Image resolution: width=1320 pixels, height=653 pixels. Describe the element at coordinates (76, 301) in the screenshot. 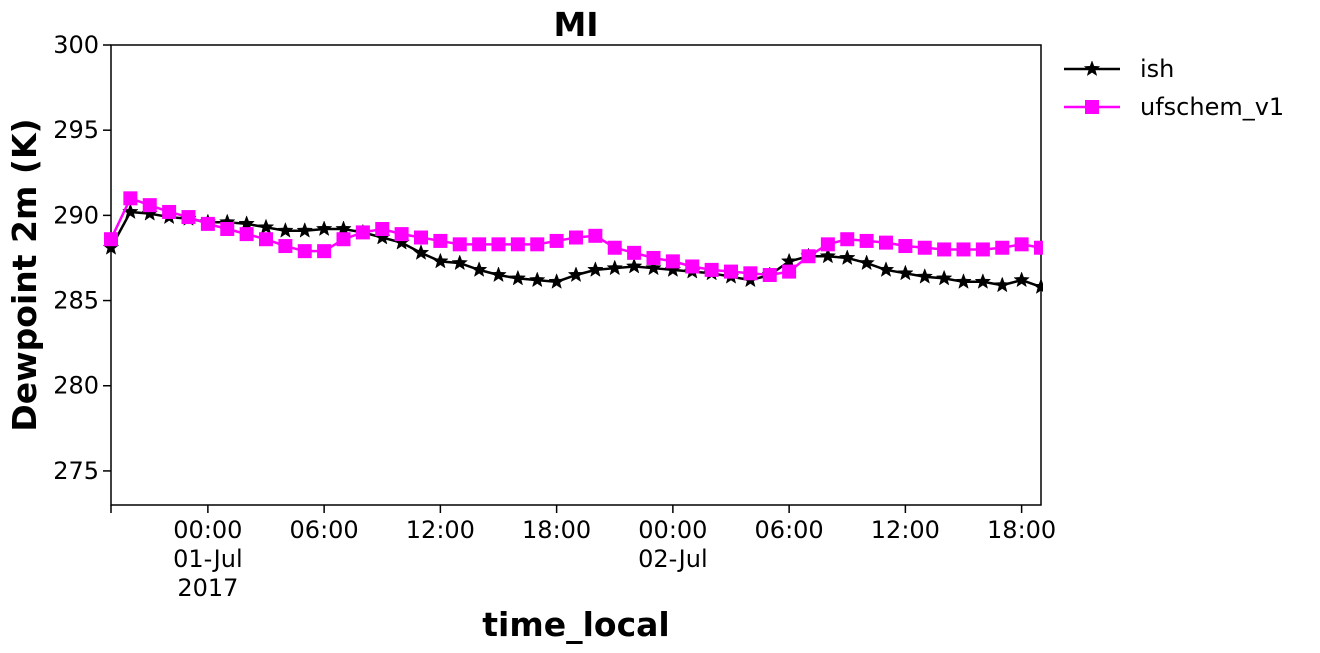

I see `y-tick-label: 285` at that location.